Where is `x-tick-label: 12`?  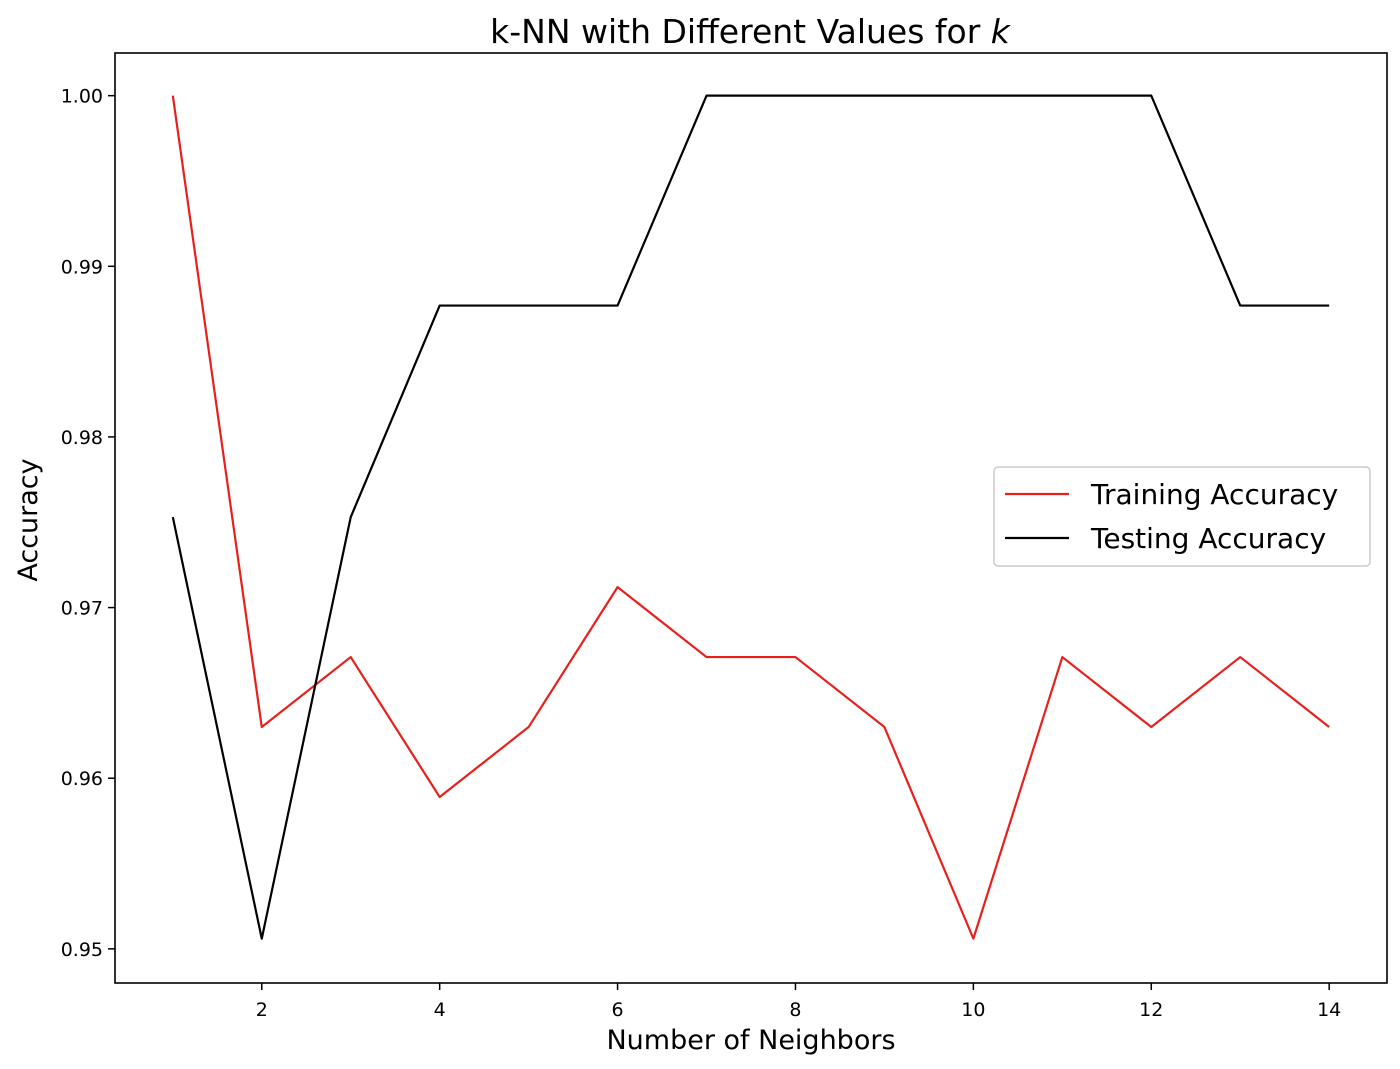 x-tick-label: 12 is located at coordinates (1151, 1010).